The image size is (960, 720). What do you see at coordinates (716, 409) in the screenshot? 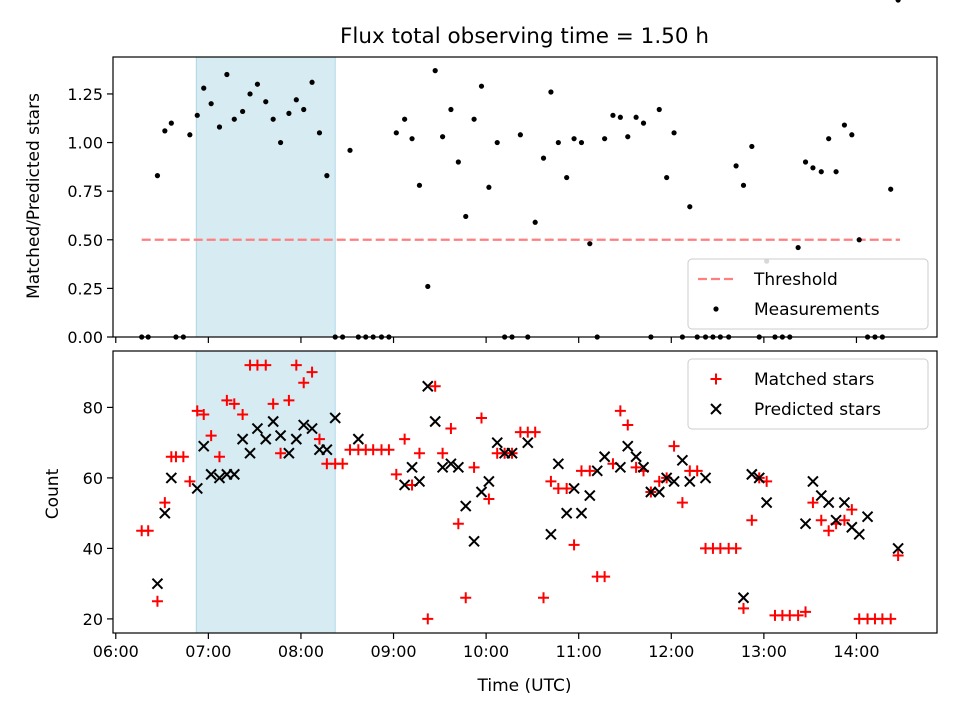
I see `legend-predicted-swatch` at bounding box center [716, 409].